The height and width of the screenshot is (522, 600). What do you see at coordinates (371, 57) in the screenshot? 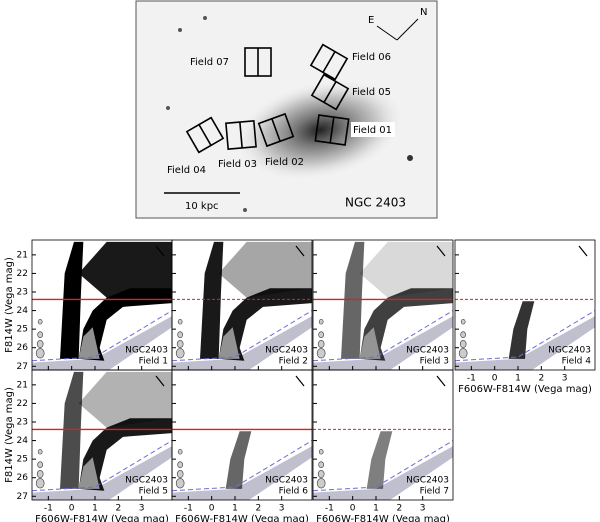
I see `field-label: Field 06` at bounding box center [371, 57].